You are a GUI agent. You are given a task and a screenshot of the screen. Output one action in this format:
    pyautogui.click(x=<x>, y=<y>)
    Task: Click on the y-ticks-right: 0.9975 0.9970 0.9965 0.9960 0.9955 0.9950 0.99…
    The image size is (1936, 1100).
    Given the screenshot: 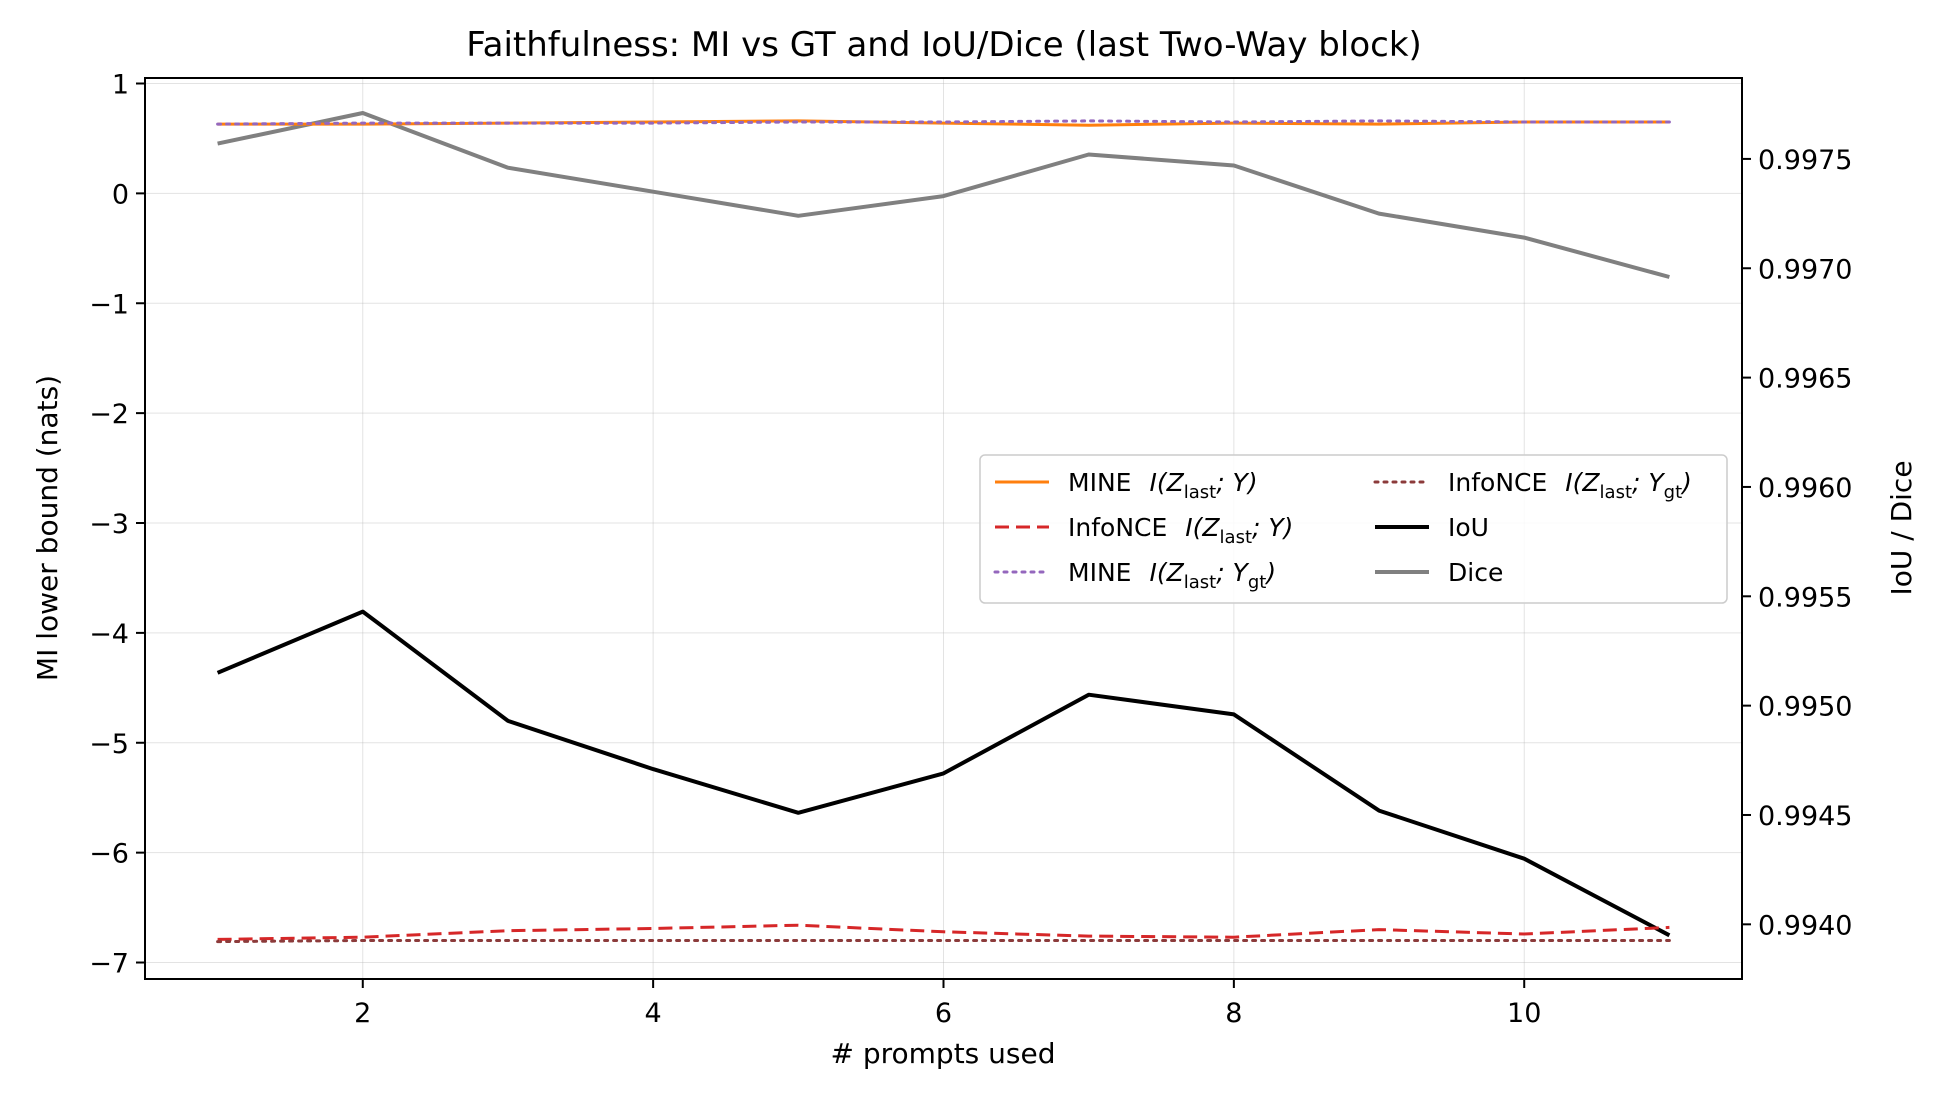 What is the action you would take?
    pyautogui.click(x=1797, y=543)
    